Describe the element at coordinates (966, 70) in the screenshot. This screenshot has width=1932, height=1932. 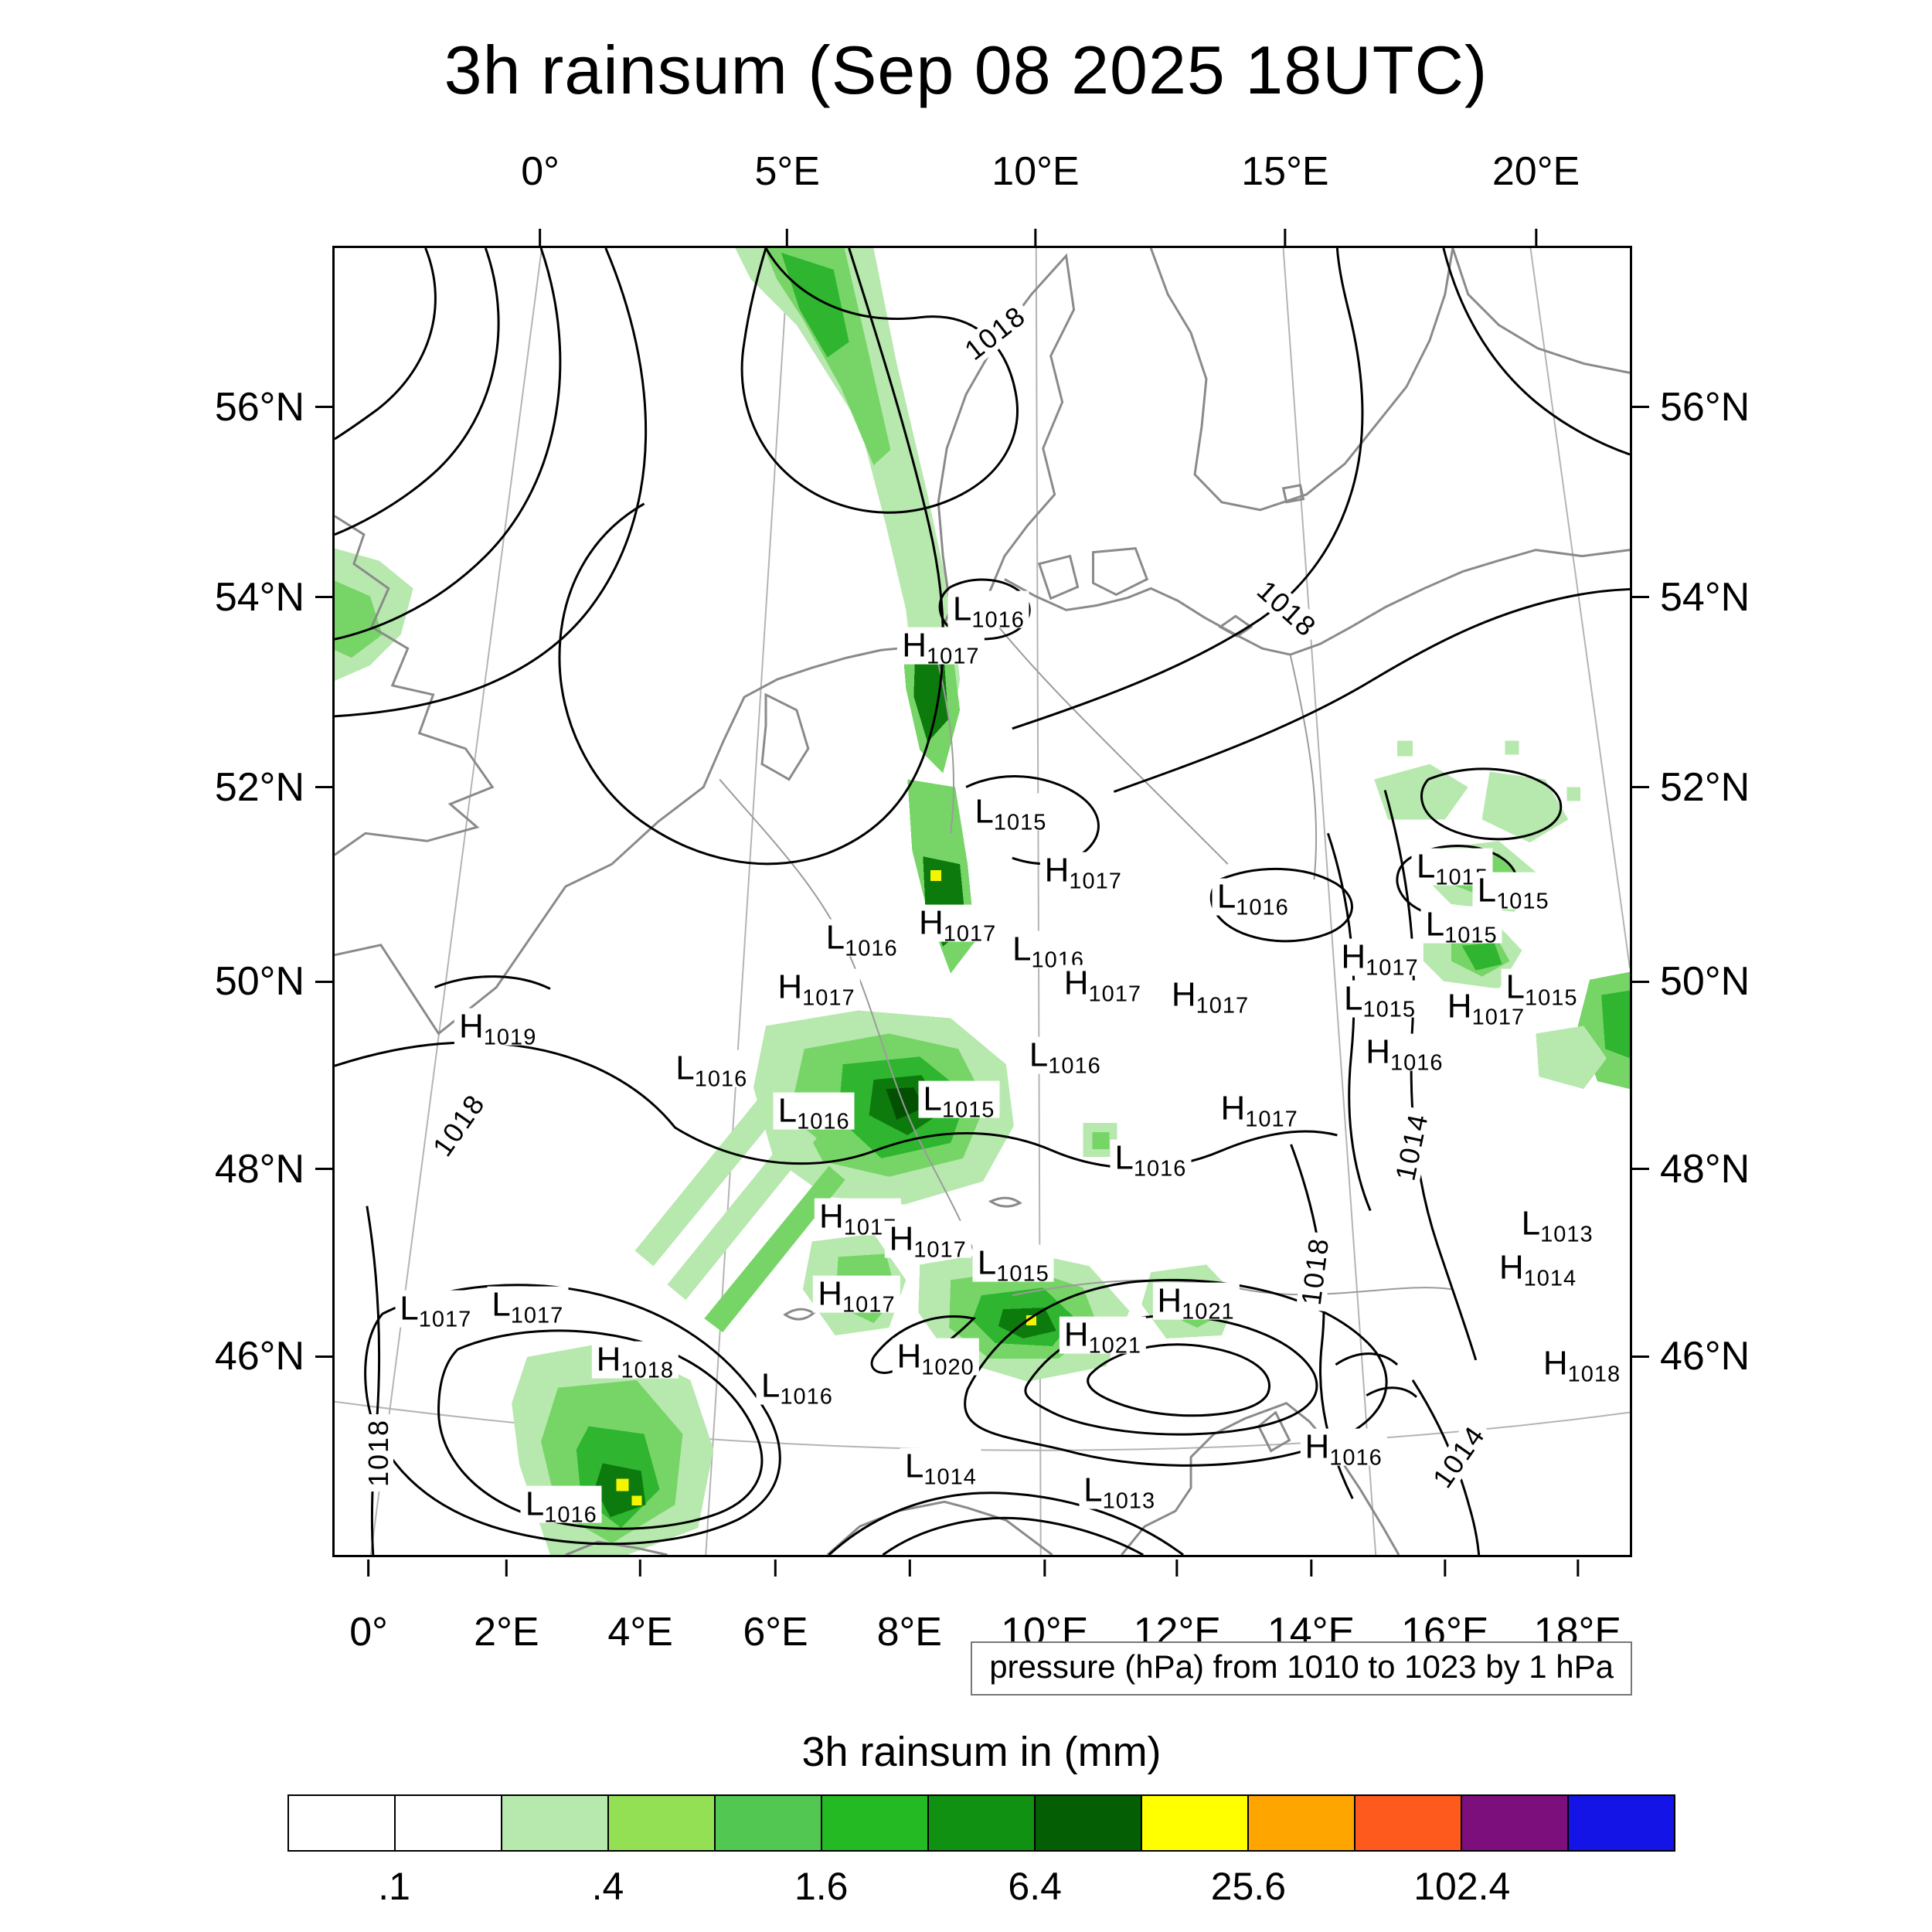
I see `page-title: 3h rainsum (Sep 08 2025 18UTC)` at that location.